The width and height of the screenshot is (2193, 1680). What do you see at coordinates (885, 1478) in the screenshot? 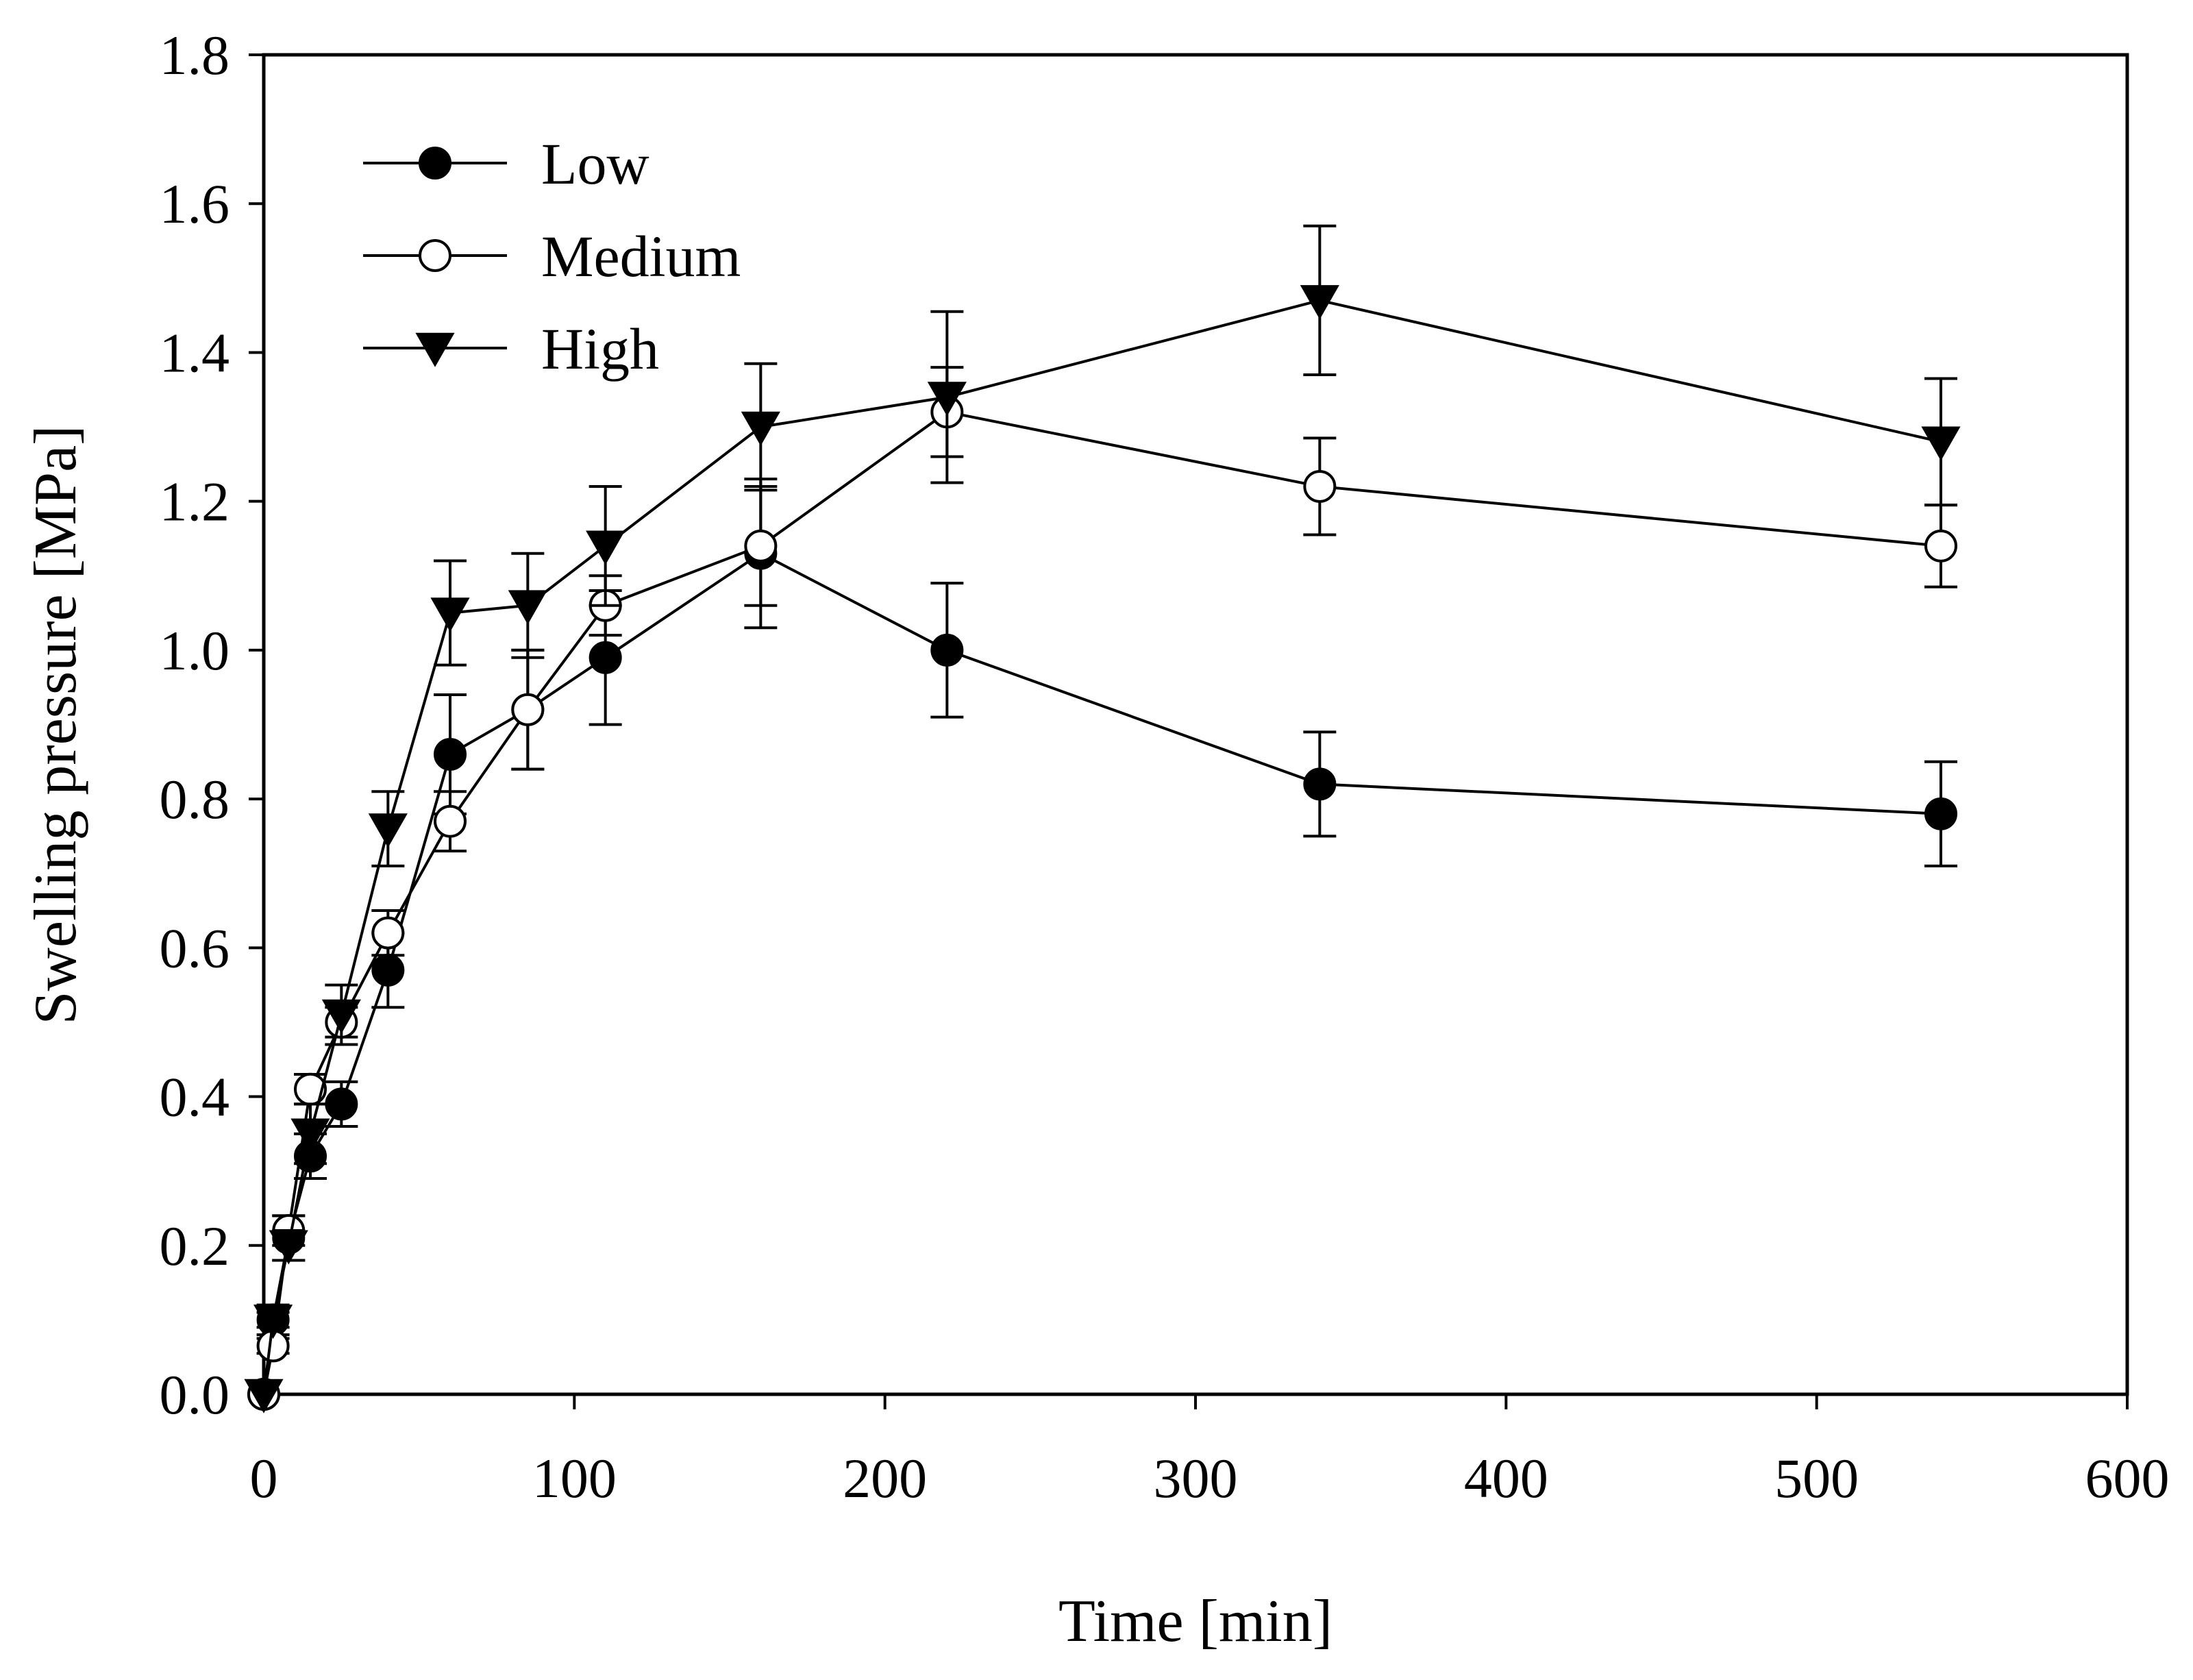
I see `x-tick-label: 200` at bounding box center [885, 1478].